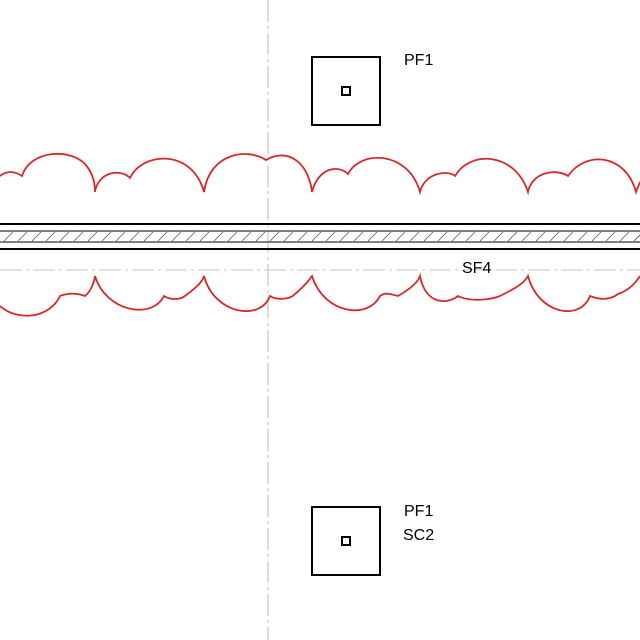 The height and width of the screenshot is (640, 640). What do you see at coordinates (320, 174) in the screenshot?
I see `revision-cloud-top` at bounding box center [320, 174].